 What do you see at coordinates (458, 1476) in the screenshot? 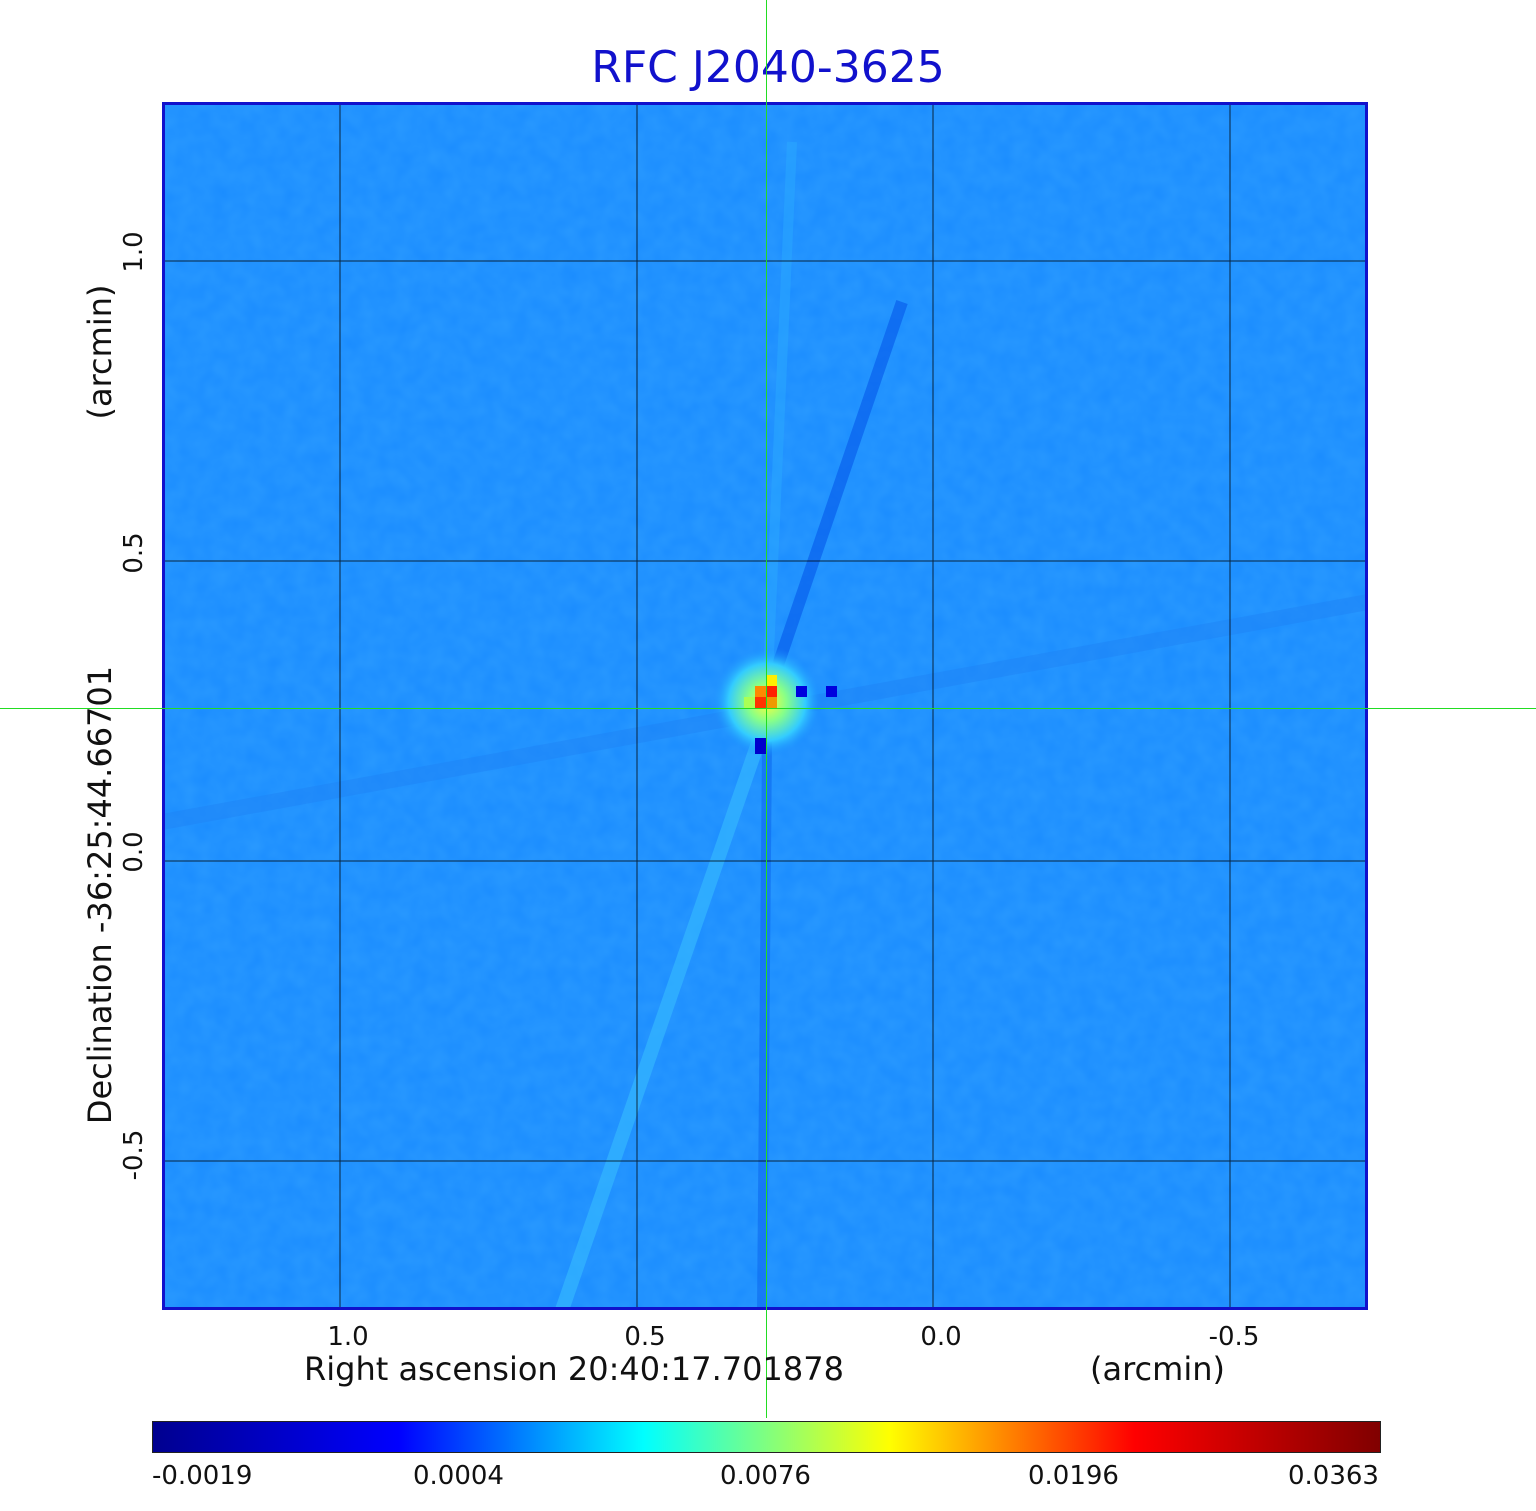
I see `colorbar-tick-label: 0.0004` at bounding box center [458, 1476].